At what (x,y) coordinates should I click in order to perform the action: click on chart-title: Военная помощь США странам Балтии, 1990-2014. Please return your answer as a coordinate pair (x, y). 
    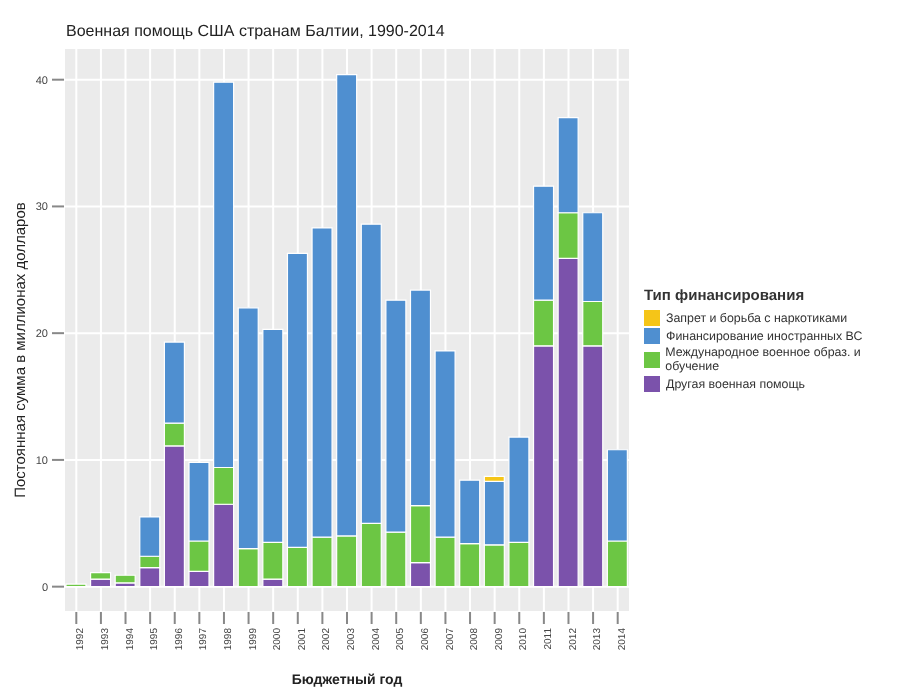
    Looking at the image, I should click on (255, 31).